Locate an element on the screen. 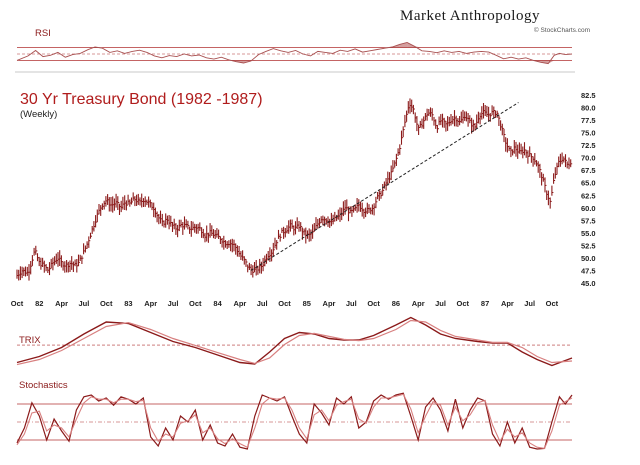 This screenshot has width=640, height=465. y-tick-label: 47.5 is located at coordinates (588, 271).